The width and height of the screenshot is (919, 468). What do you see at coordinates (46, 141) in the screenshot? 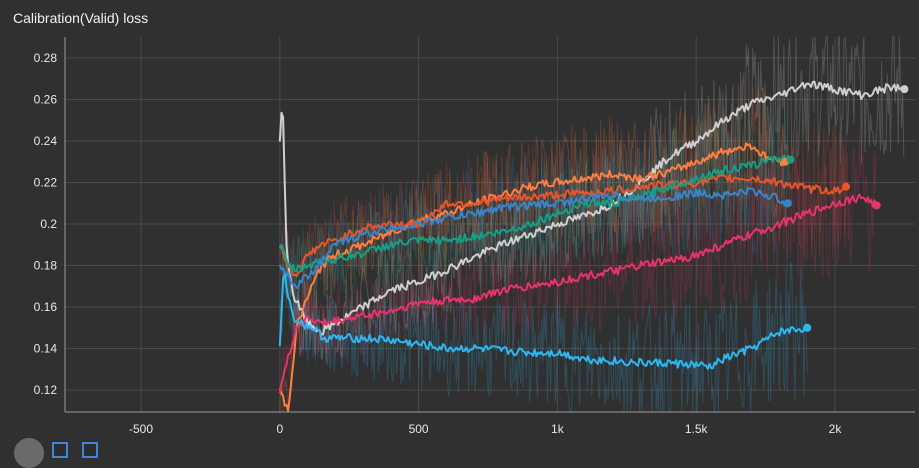
I see `y-tick-label: 0.24` at bounding box center [46, 141].